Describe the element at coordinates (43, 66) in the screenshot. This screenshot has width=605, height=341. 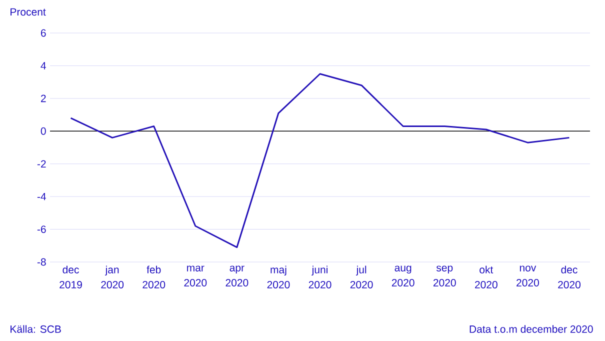
I see `y-tick-label: 4` at that location.